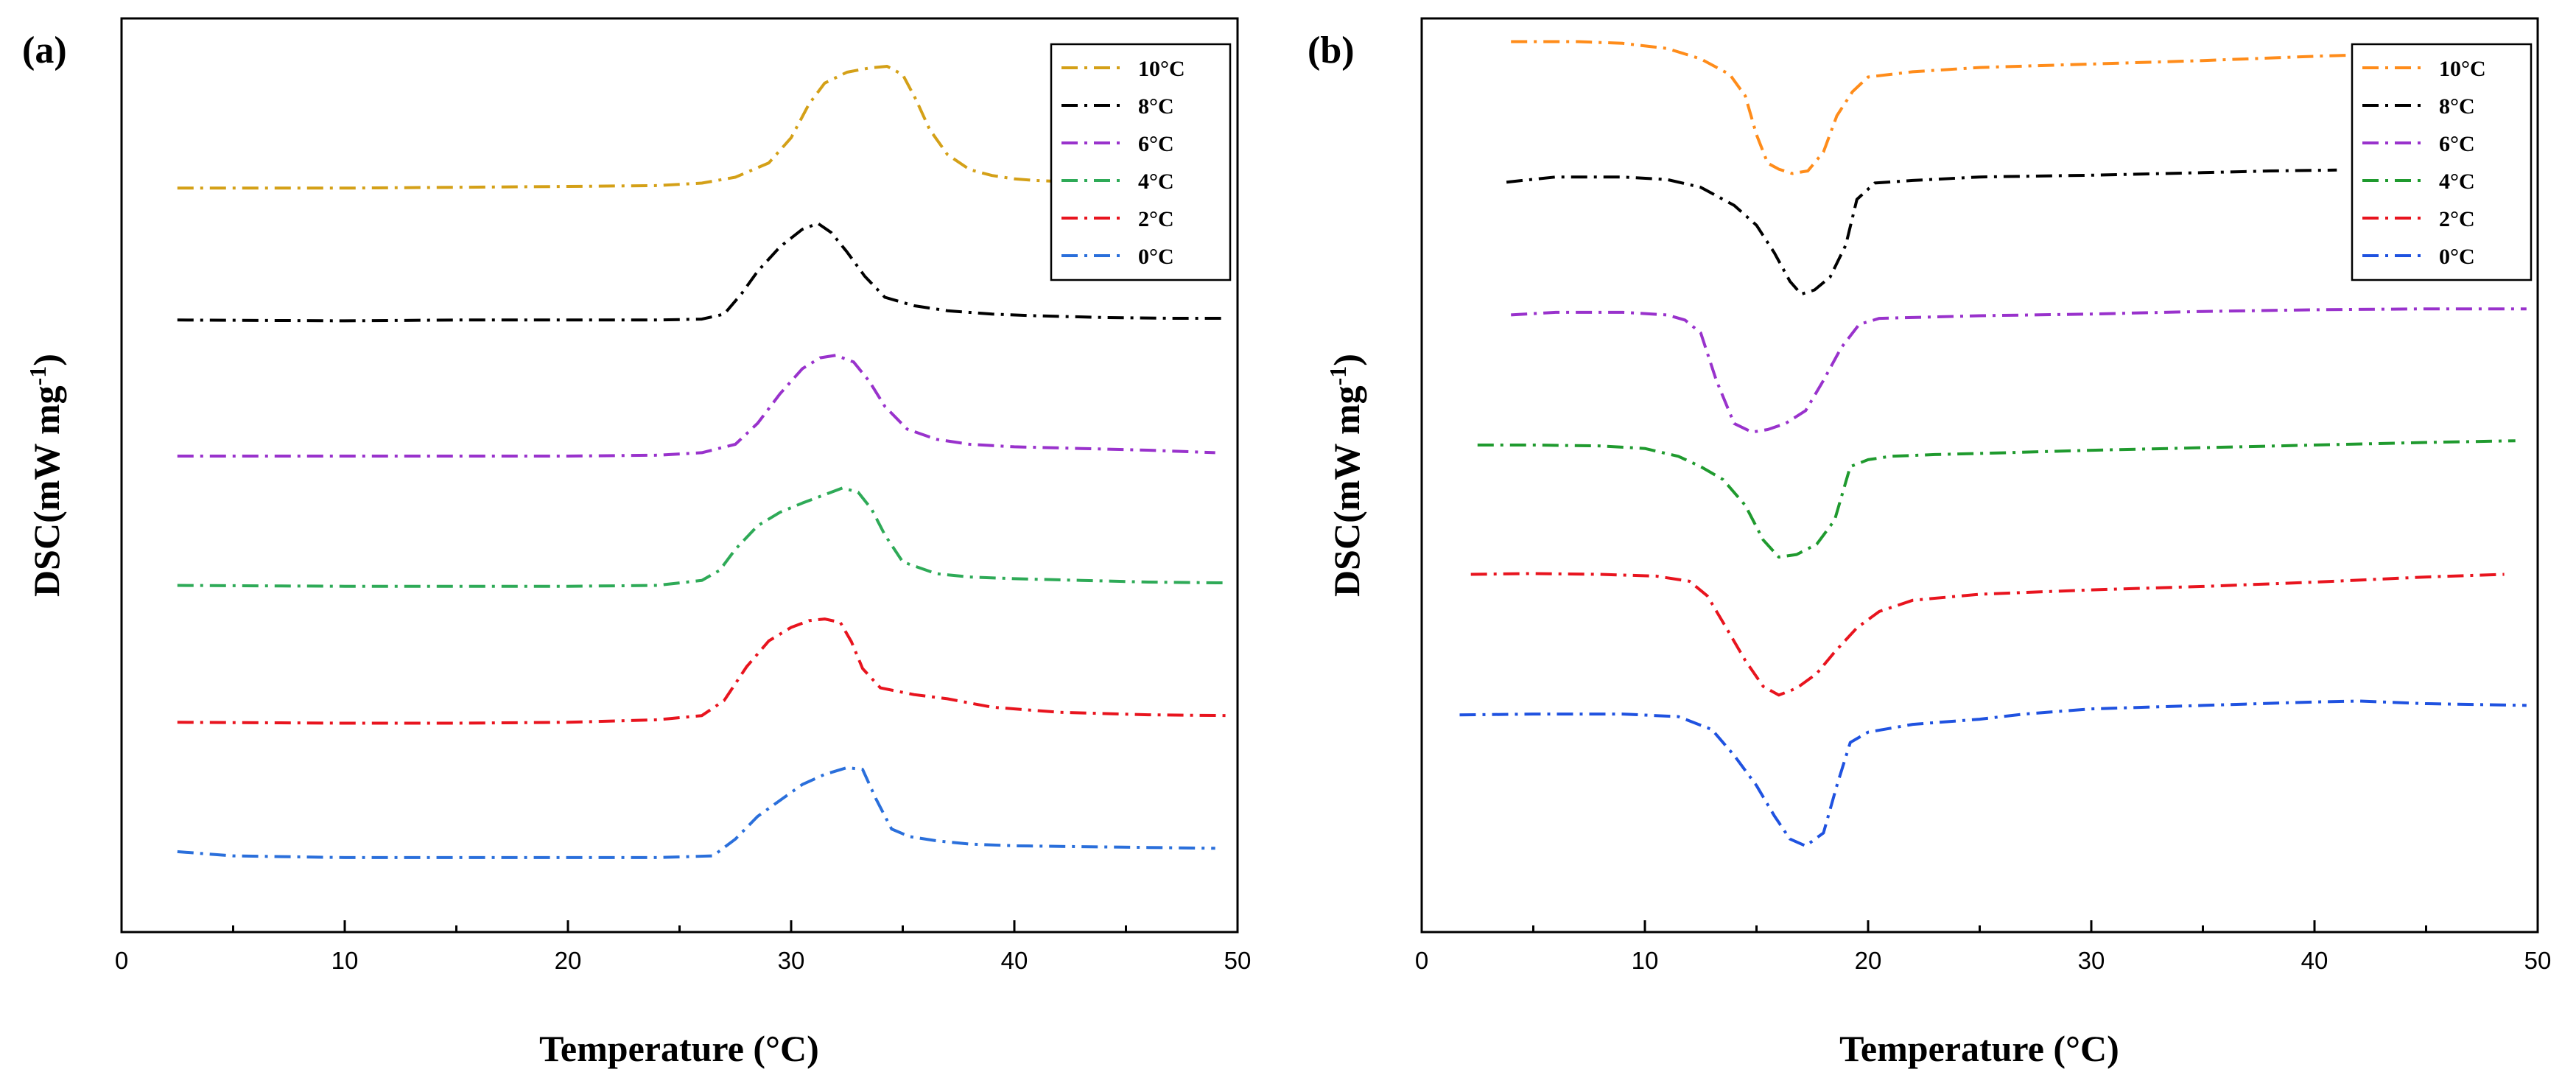 The height and width of the screenshot is (1089, 2576). Describe the element at coordinates (2314, 960) in the screenshot. I see `panel-b-x-tick-label: 40` at that location.